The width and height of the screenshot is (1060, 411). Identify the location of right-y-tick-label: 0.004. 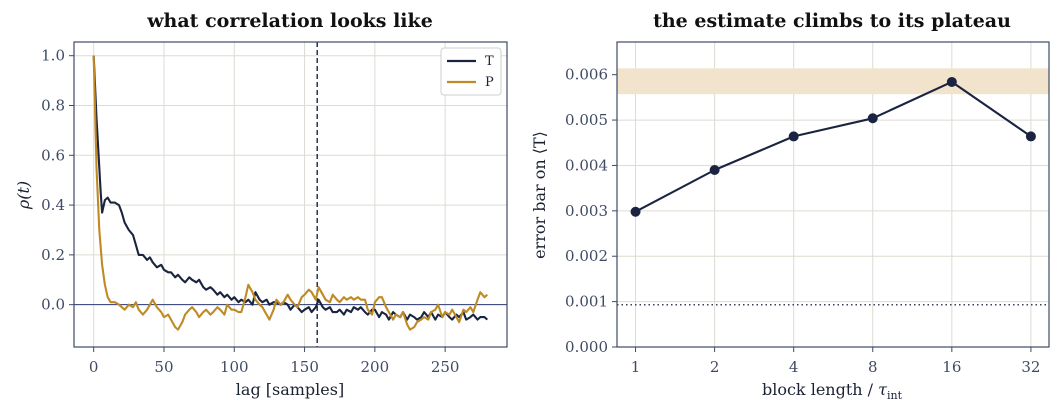
(586, 165).